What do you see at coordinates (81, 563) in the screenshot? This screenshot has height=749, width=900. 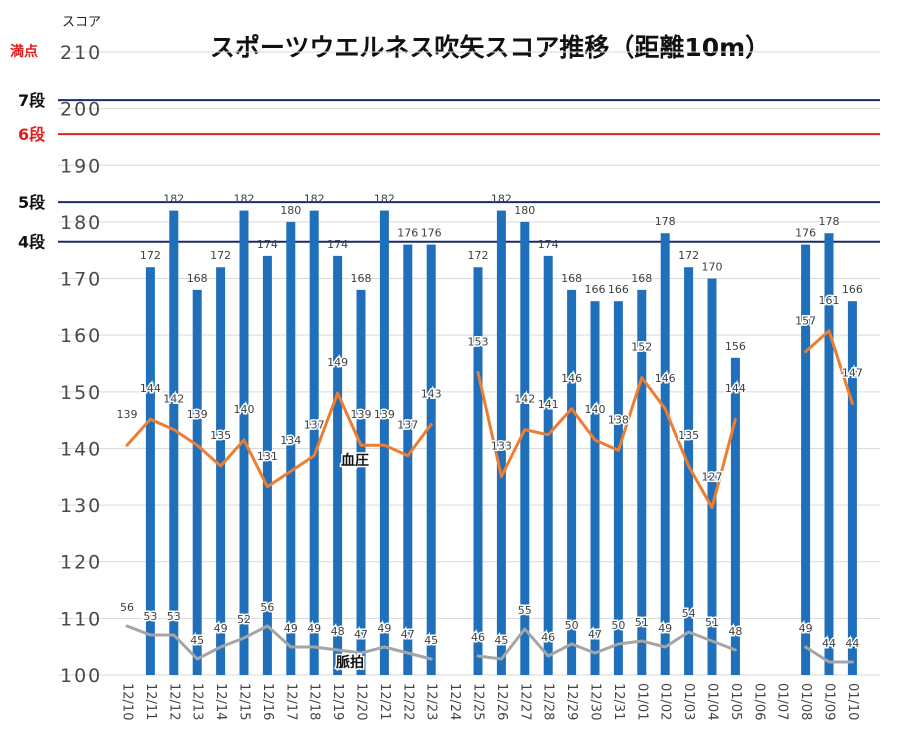 I see `y-tick-label: 120` at bounding box center [81, 563].